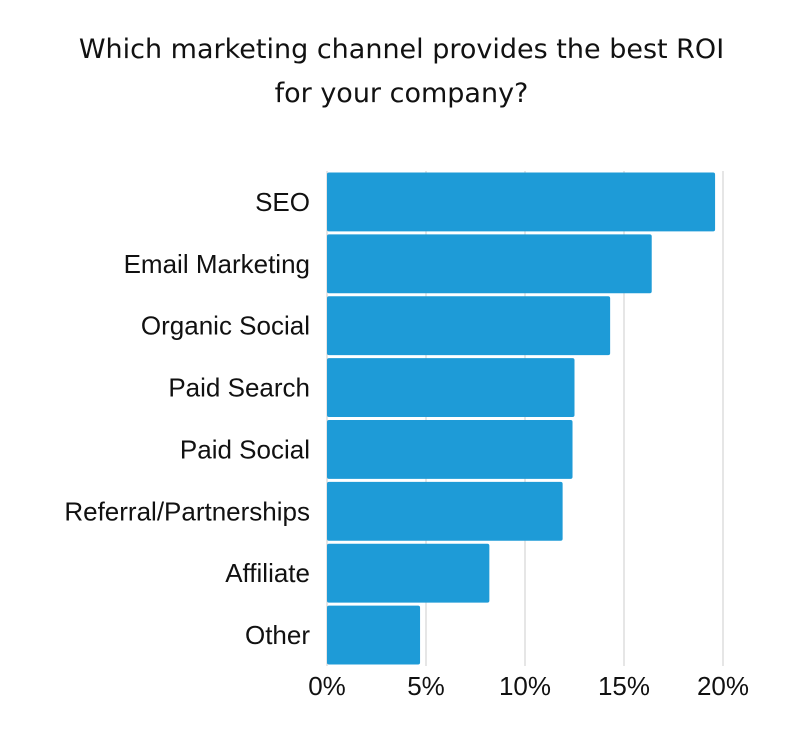 This screenshot has width=803, height=735. I want to click on category-label: Paid Social, so click(245, 449).